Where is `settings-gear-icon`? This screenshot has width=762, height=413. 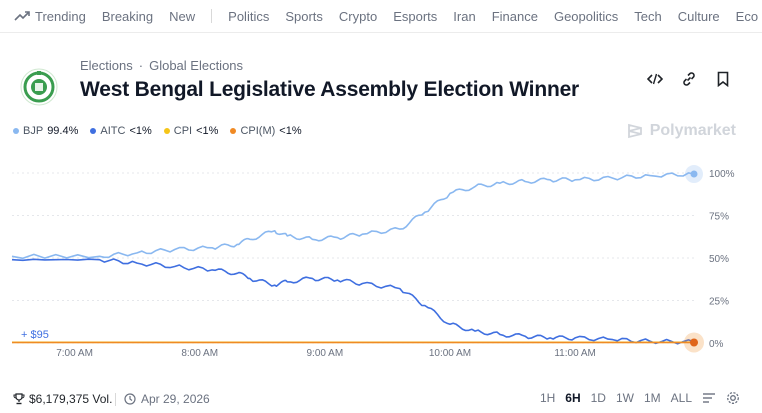
settings-gear-icon is located at coordinates (733, 398).